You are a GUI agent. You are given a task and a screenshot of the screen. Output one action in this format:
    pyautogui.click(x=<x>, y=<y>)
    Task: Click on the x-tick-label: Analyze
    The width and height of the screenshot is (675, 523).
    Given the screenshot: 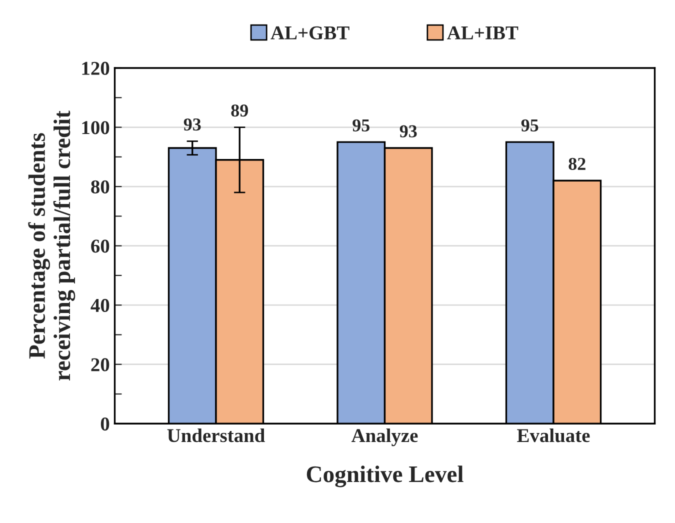 What is the action you would take?
    pyautogui.click(x=384, y=437)
    